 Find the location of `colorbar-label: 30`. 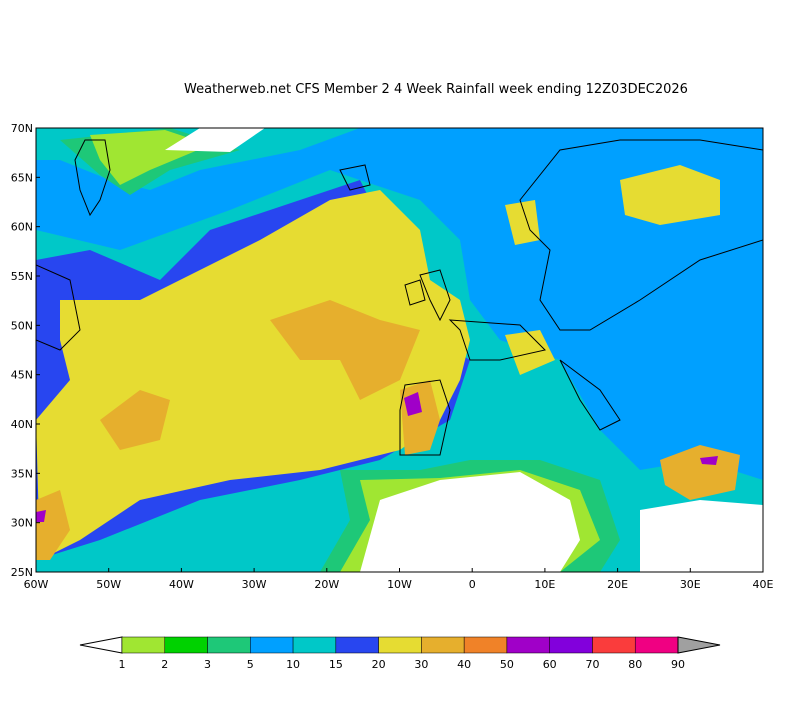

colorbar-label: 30 is located at coordinates (421, 664).